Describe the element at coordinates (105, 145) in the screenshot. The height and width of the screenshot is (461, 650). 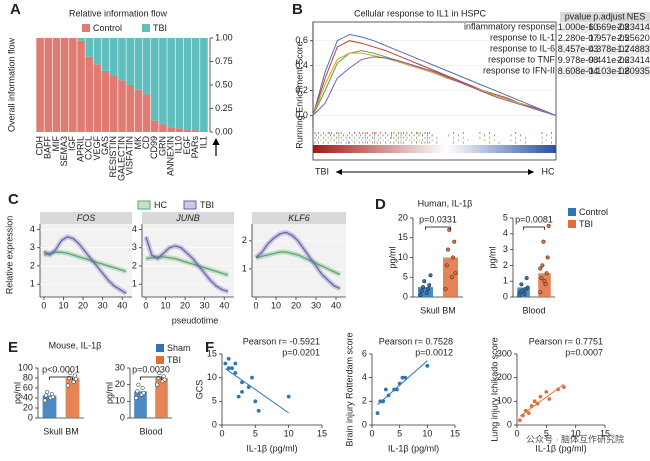
I see `x-tick-label: GAS` at that location.